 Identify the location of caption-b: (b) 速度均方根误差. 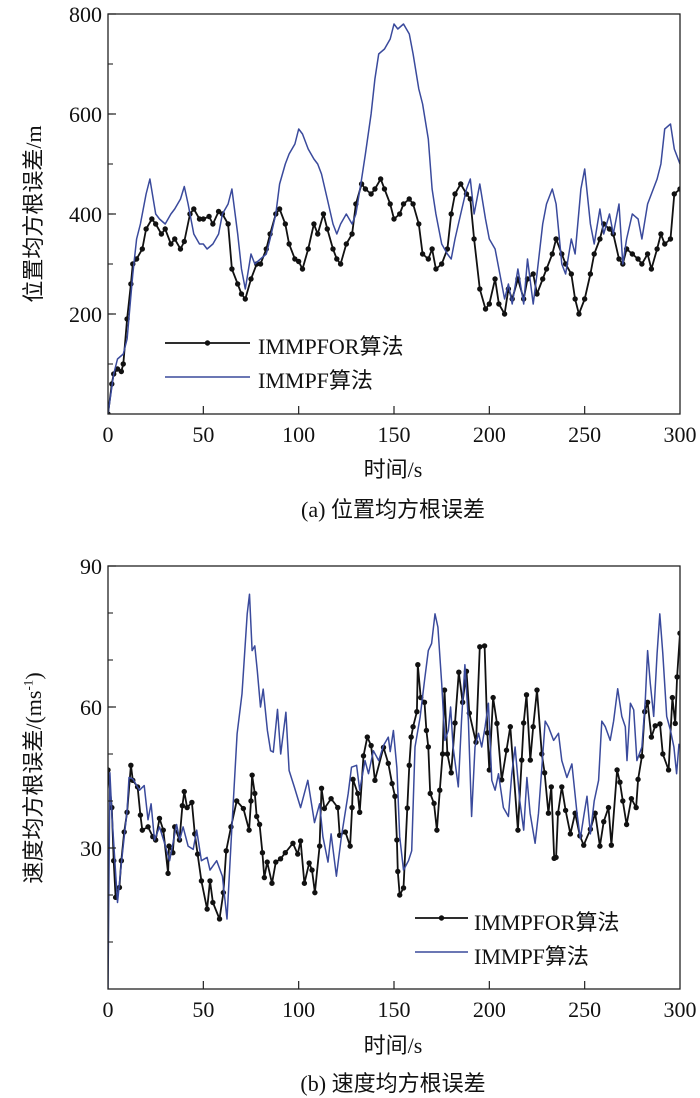
(393, 1083).